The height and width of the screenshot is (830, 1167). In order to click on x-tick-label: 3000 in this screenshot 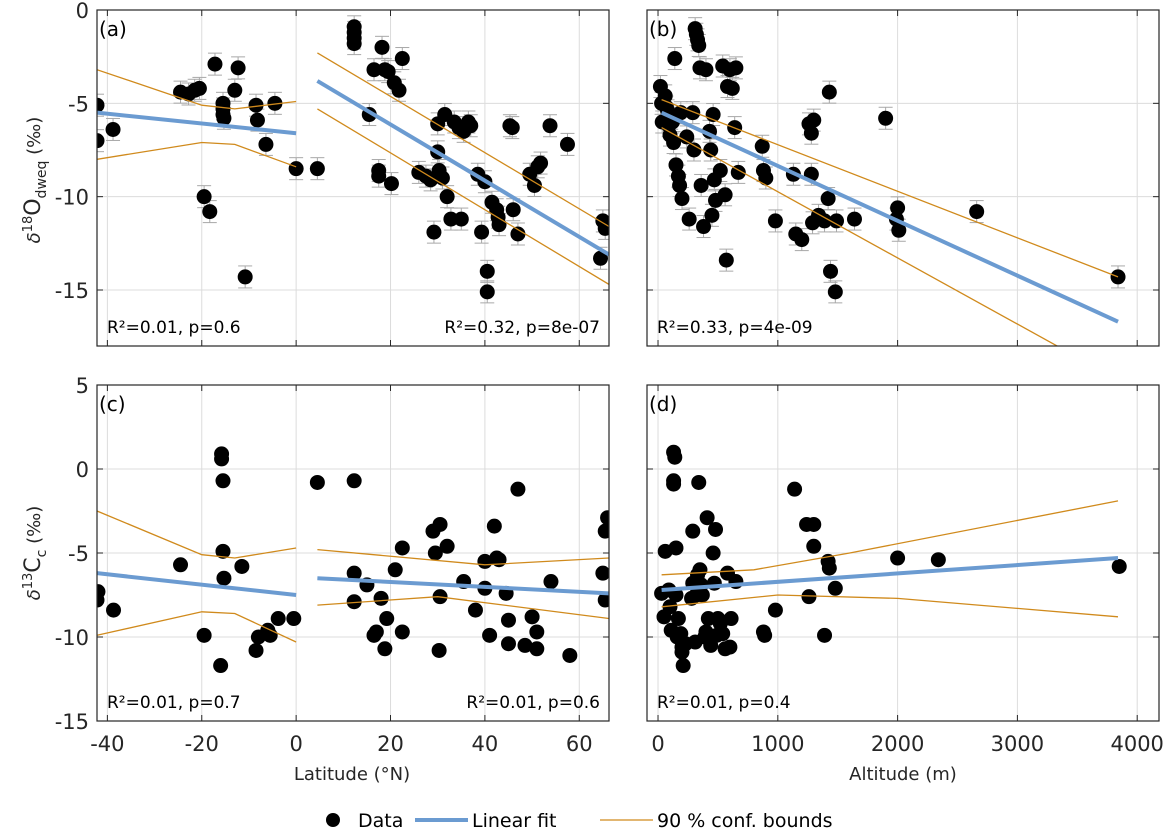, I will do `click(1017, 744)`.